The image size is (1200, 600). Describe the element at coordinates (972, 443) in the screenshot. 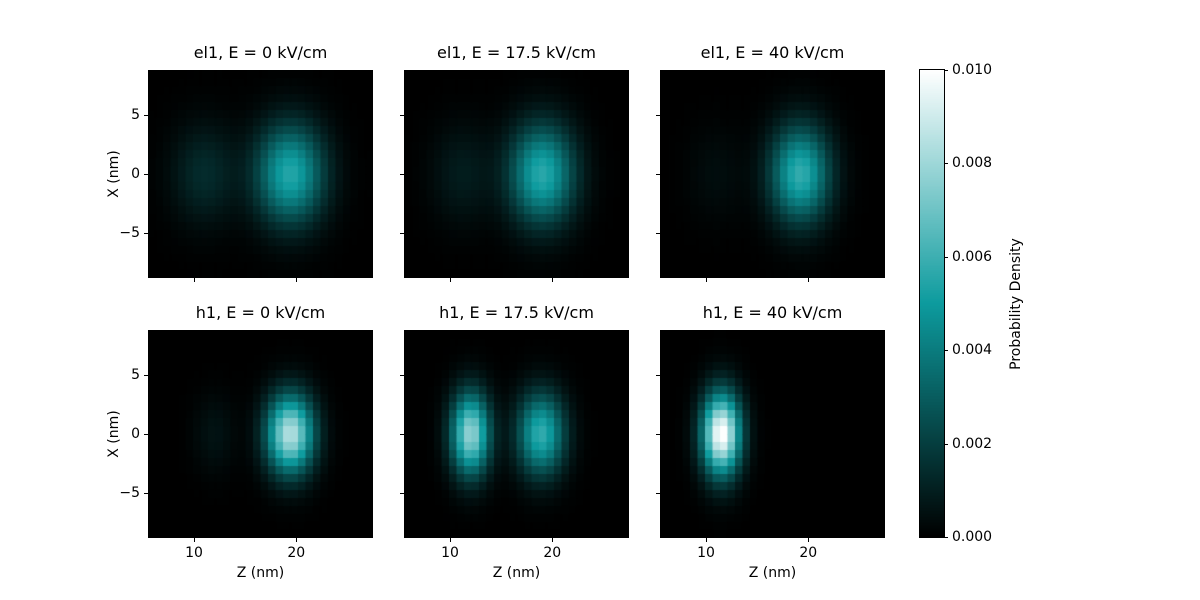

I see `colorbar-tick-label: 0.002` at that location.